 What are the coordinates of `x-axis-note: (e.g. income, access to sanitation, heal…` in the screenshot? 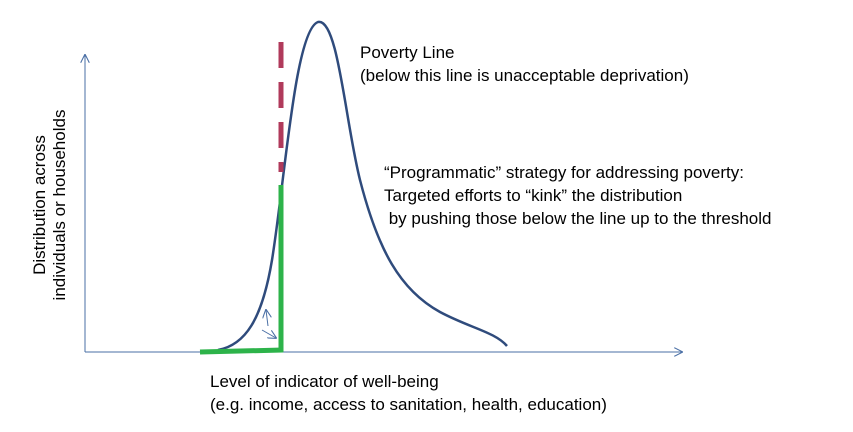 It's located at (408, 404).